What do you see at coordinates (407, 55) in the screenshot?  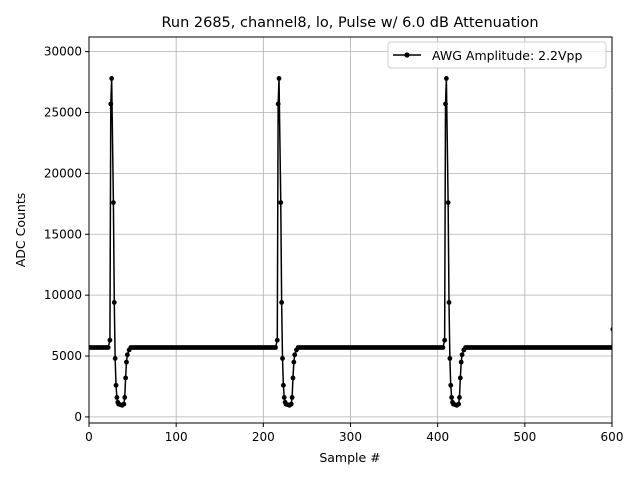 I see `legend-point-marker` at bounding box center [407, 55].